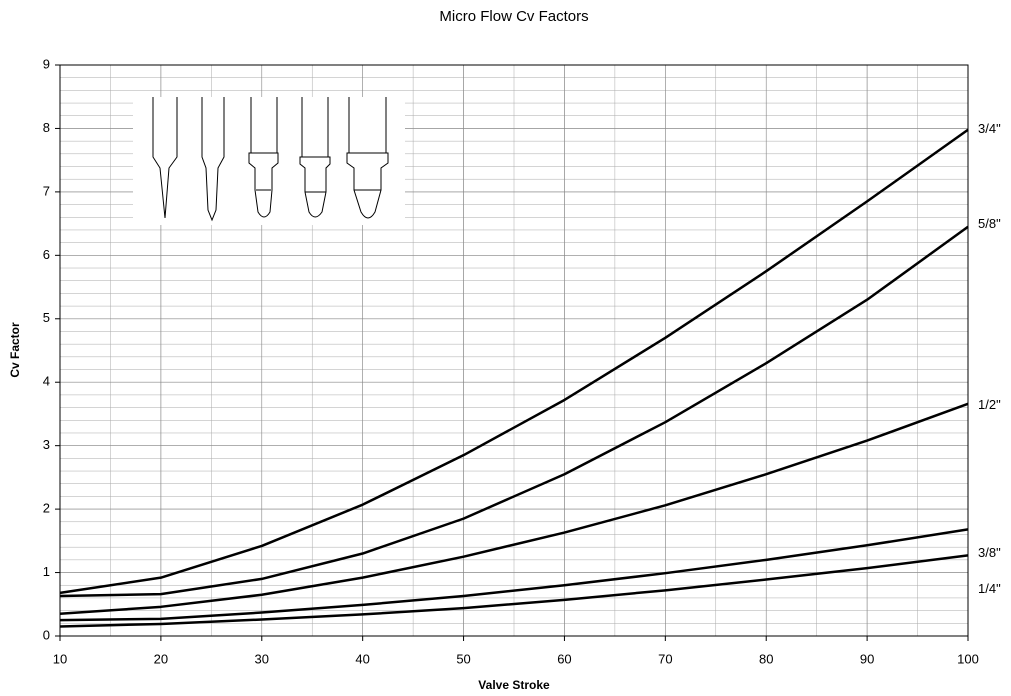  I want to click on series-label: 1/4", so click(989, 588).